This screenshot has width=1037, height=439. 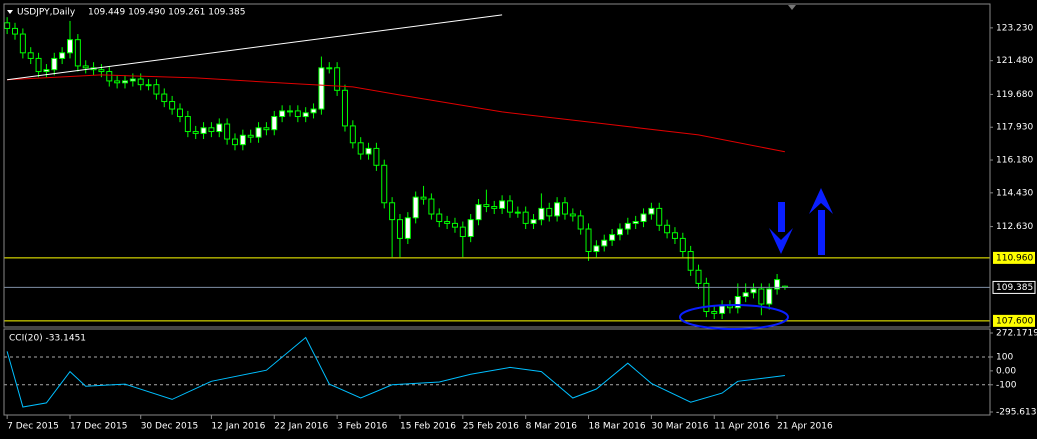 What do you see at coordinates (362, 427) in the screenshot?
I see `x-tick-label: 3 Feb 2016` at bounding box center [362, 427].